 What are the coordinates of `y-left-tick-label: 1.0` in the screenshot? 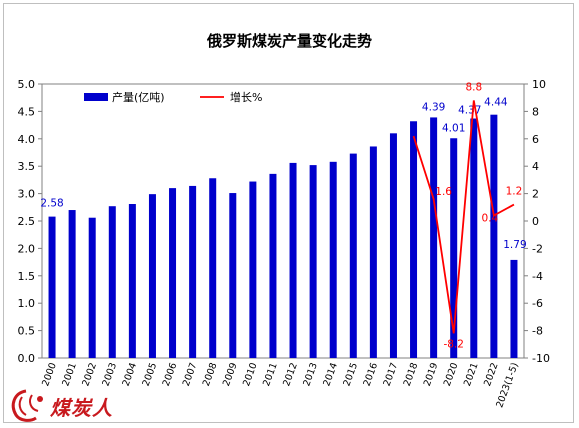 It's located at (27, 303).